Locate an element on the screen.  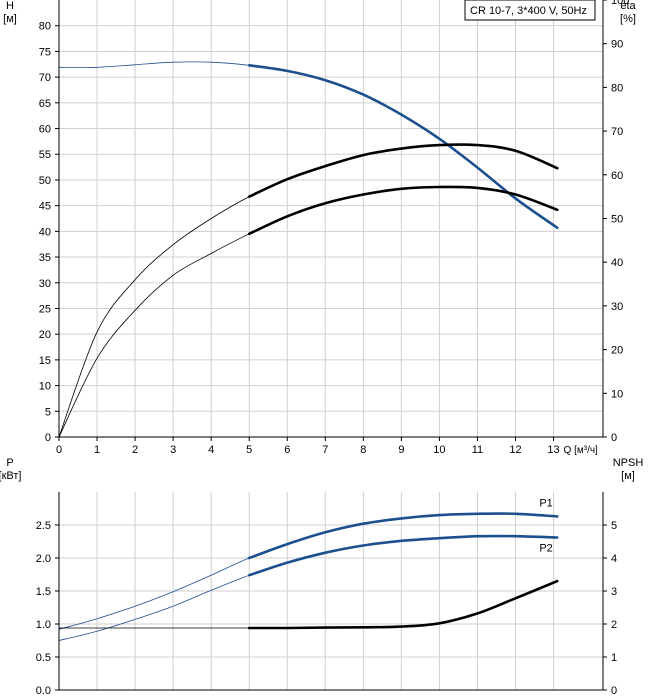
head-left-tick-label: 70 is located at coordinates (45, 78).